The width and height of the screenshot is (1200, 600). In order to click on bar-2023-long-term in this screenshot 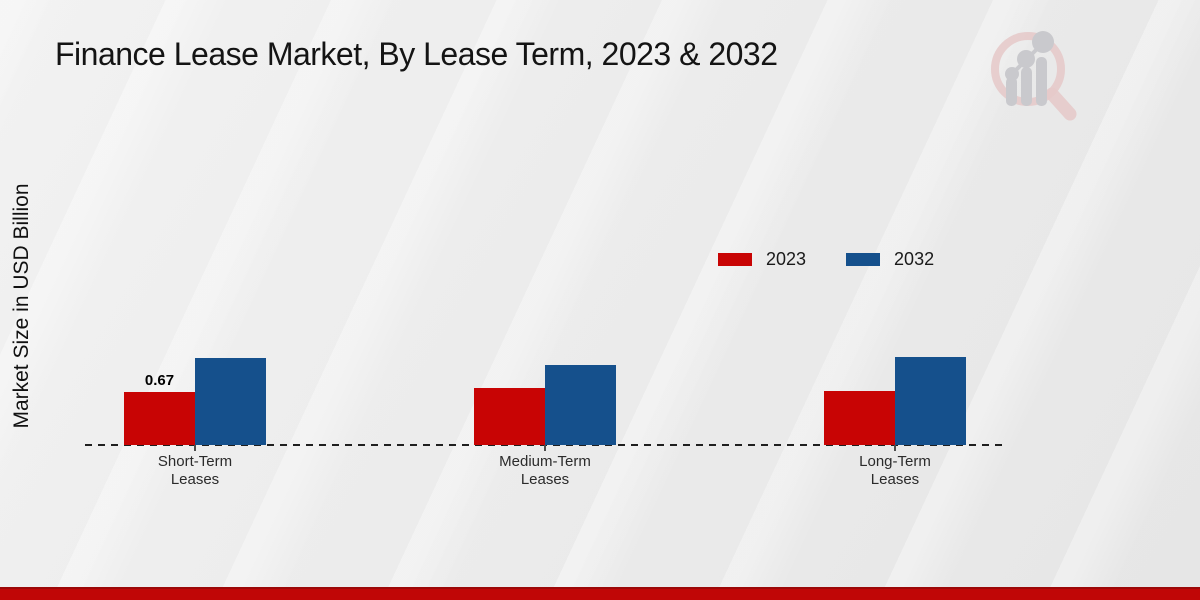, I will do `click(859, 418)`.